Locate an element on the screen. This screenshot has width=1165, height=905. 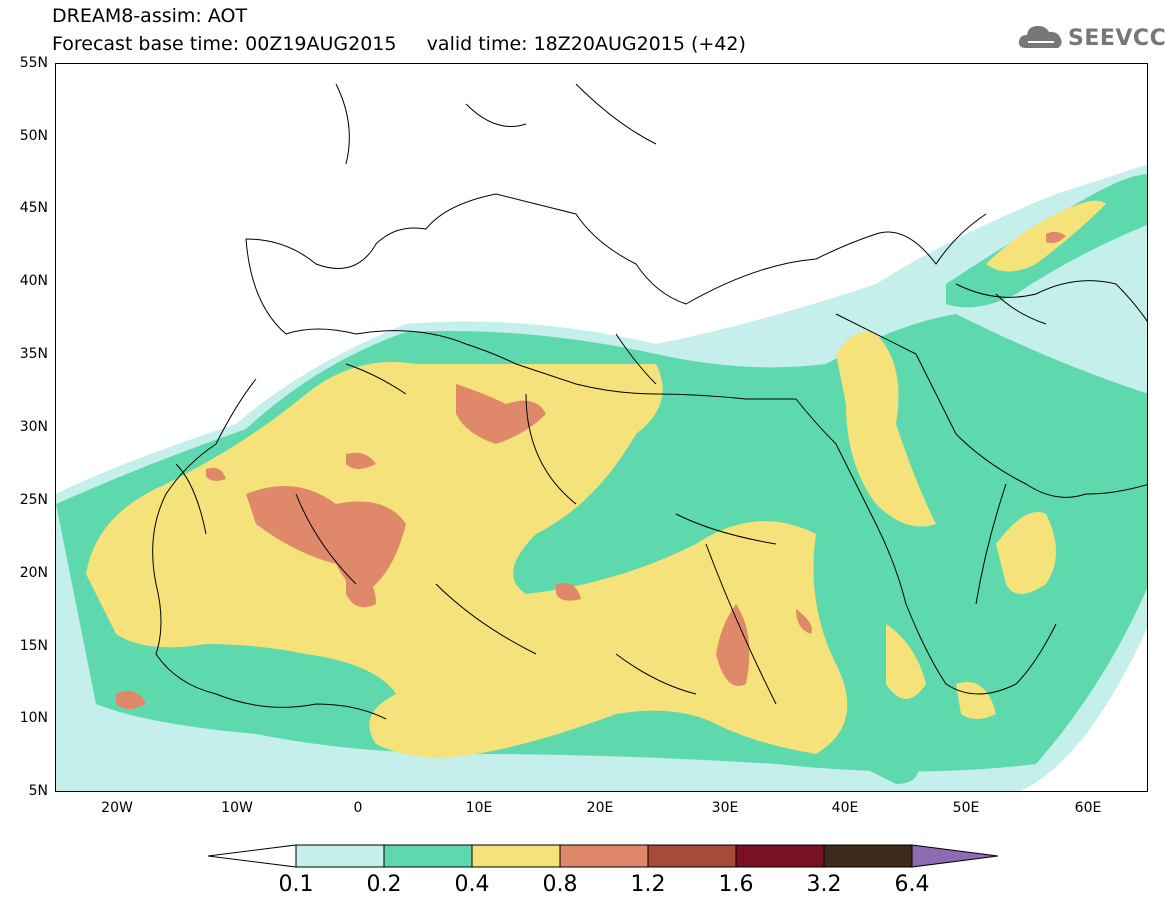
colorbar-label: 0.2 is located at coordinates (384, 884).